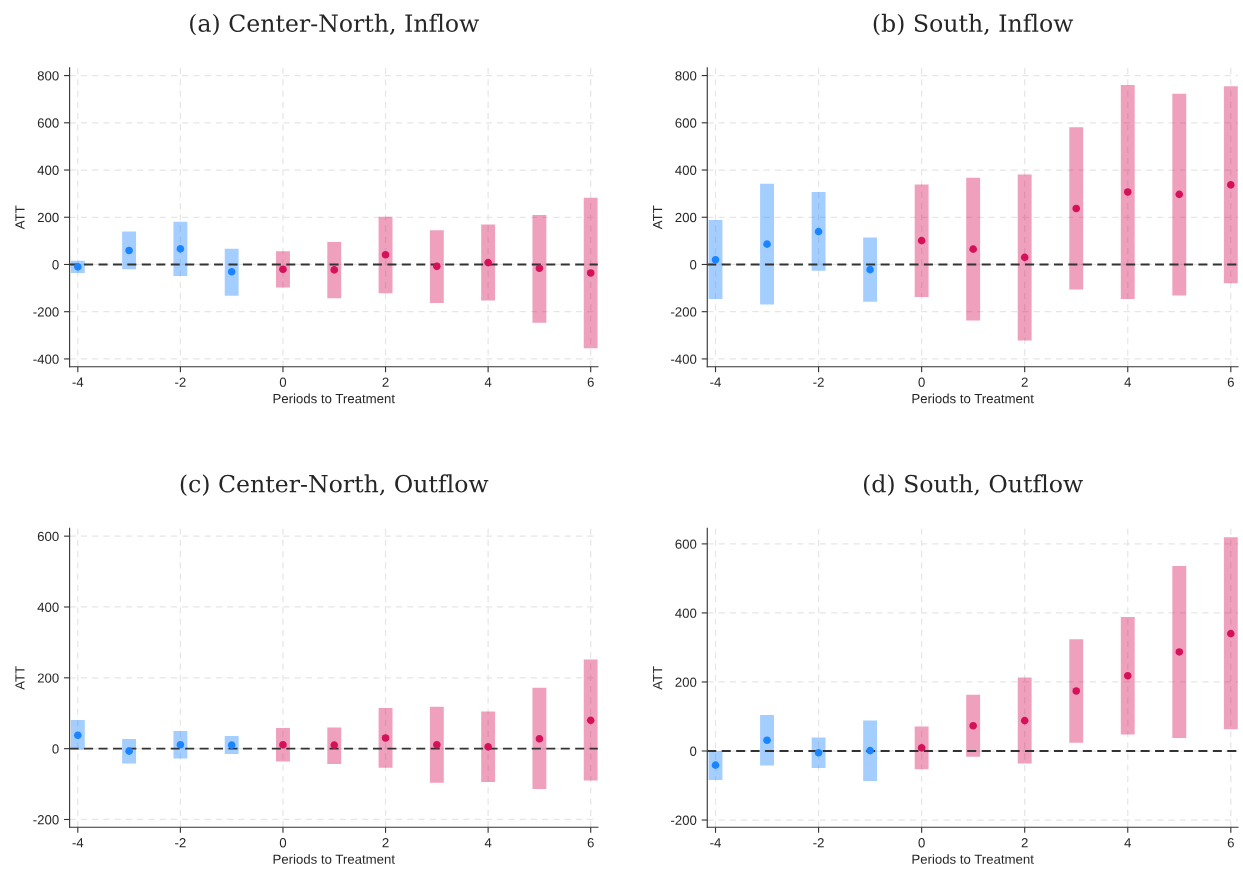 The image size is (1243, 869). What do you see at coordinates (973, 485) in the screenshot?
I see `chart-title: (d) South, Outflow` at bounding box center [973, 485].